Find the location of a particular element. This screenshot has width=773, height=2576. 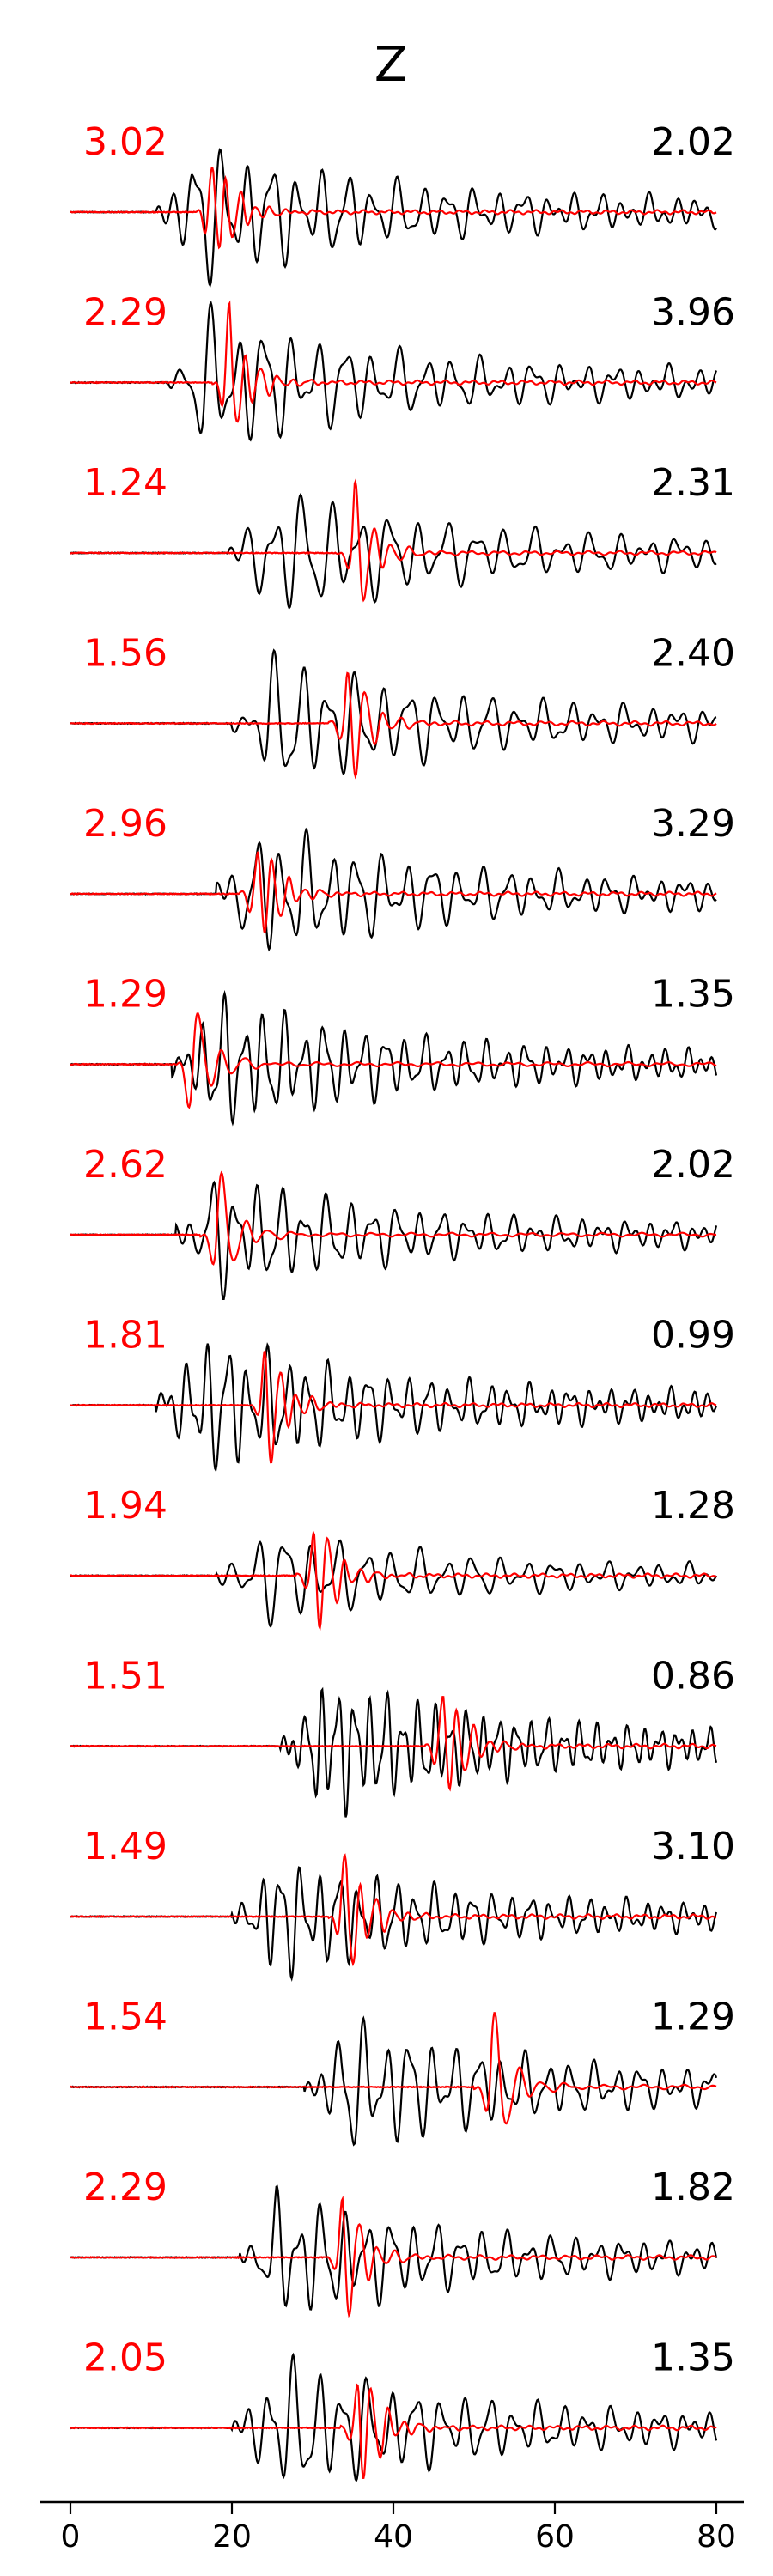

red-amplitude-label: 1.94 is located at coordinates (125, 1506).